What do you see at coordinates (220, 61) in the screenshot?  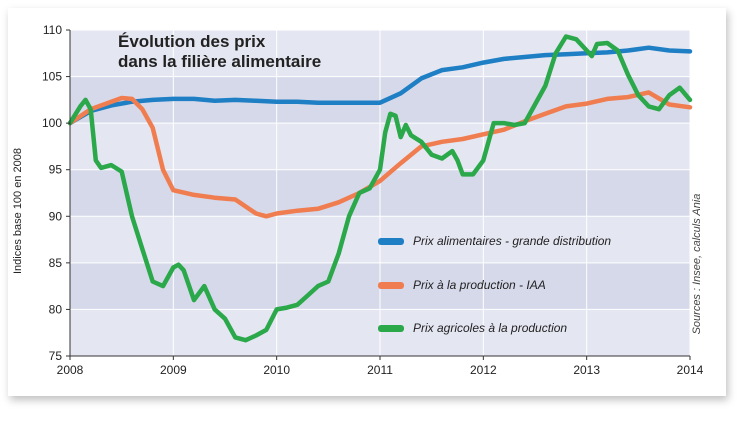 I see `chart-title-line2: dans la filière alimentaire` at bounding box center [220, 61].